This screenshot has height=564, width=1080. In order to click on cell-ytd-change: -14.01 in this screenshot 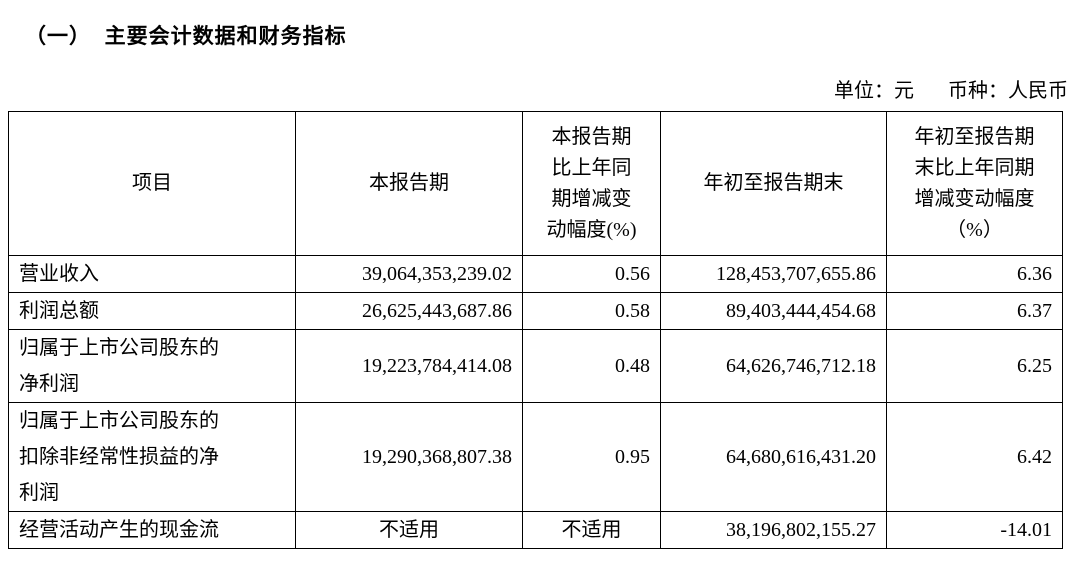, I will do `click(974, 530)`.